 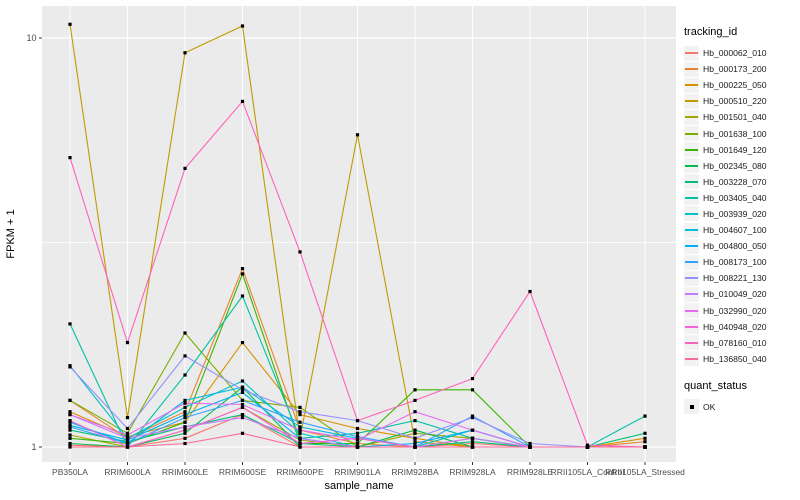 What do you see at coordinates (741, 198) in the screenshot?
I see `legend-item-Hb_003405_040: Hb_003405_040` at bounding box center [741, 198].